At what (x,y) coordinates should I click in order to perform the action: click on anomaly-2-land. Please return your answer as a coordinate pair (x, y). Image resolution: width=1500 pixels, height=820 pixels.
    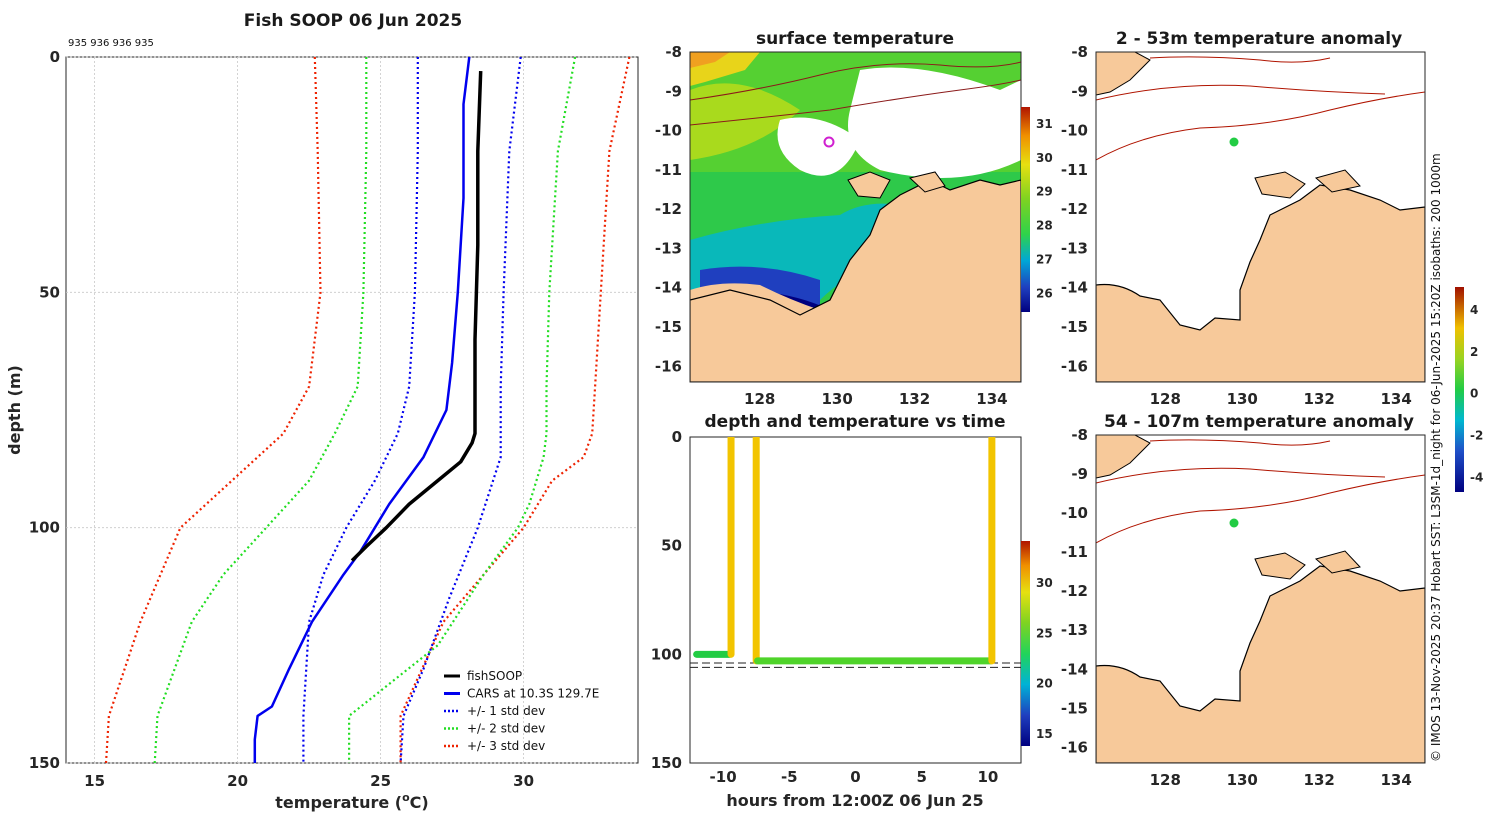
    Looking at the image, I should click on (1260, 664).